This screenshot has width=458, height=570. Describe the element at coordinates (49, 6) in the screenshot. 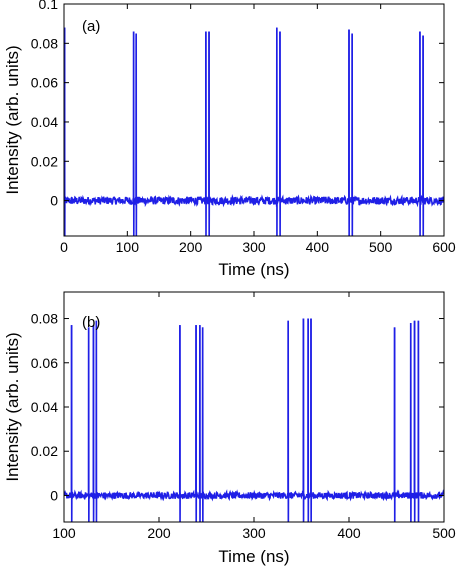

I see `y-tick-label: 0.1` at that location.